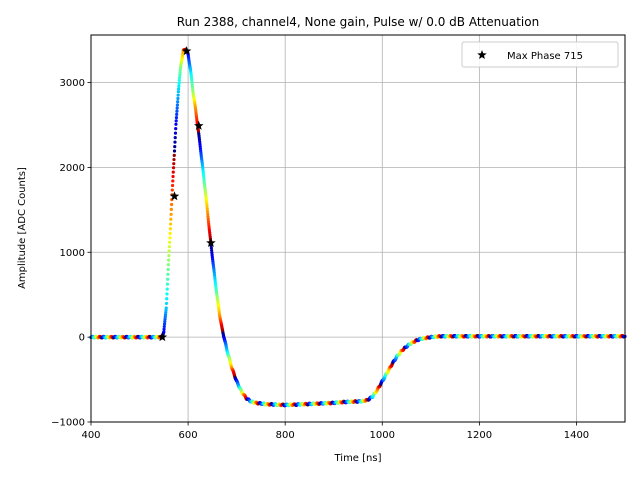  What do you see at coordinates (82, 338) in the screenshot?
I see `y-tick-label: 0` at bounding box center [82, 338].